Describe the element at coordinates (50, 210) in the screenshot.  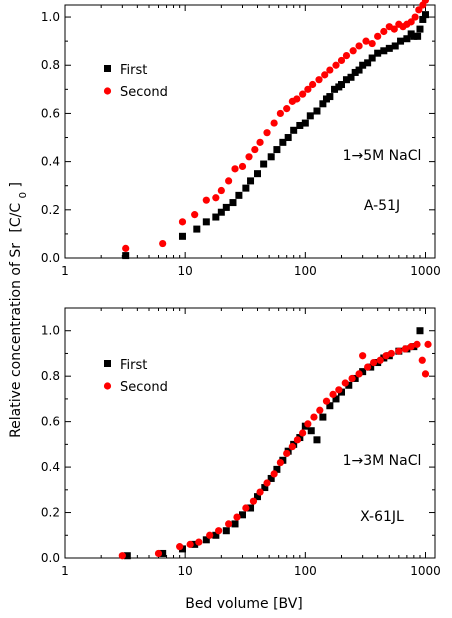
I see `y-tick-label: 0.2` at that location.